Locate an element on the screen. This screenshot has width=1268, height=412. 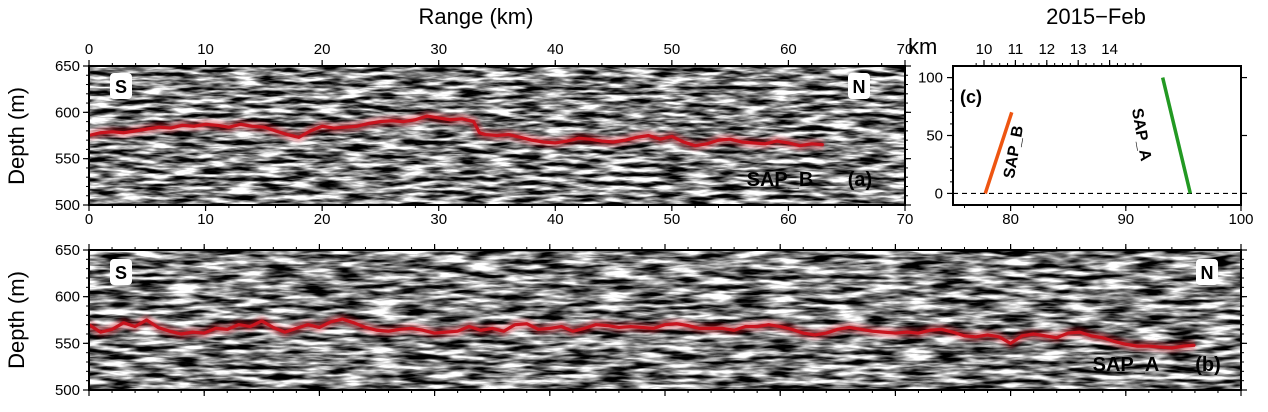
x-tick-label-top: 20 is located at coordinates (322, 49).